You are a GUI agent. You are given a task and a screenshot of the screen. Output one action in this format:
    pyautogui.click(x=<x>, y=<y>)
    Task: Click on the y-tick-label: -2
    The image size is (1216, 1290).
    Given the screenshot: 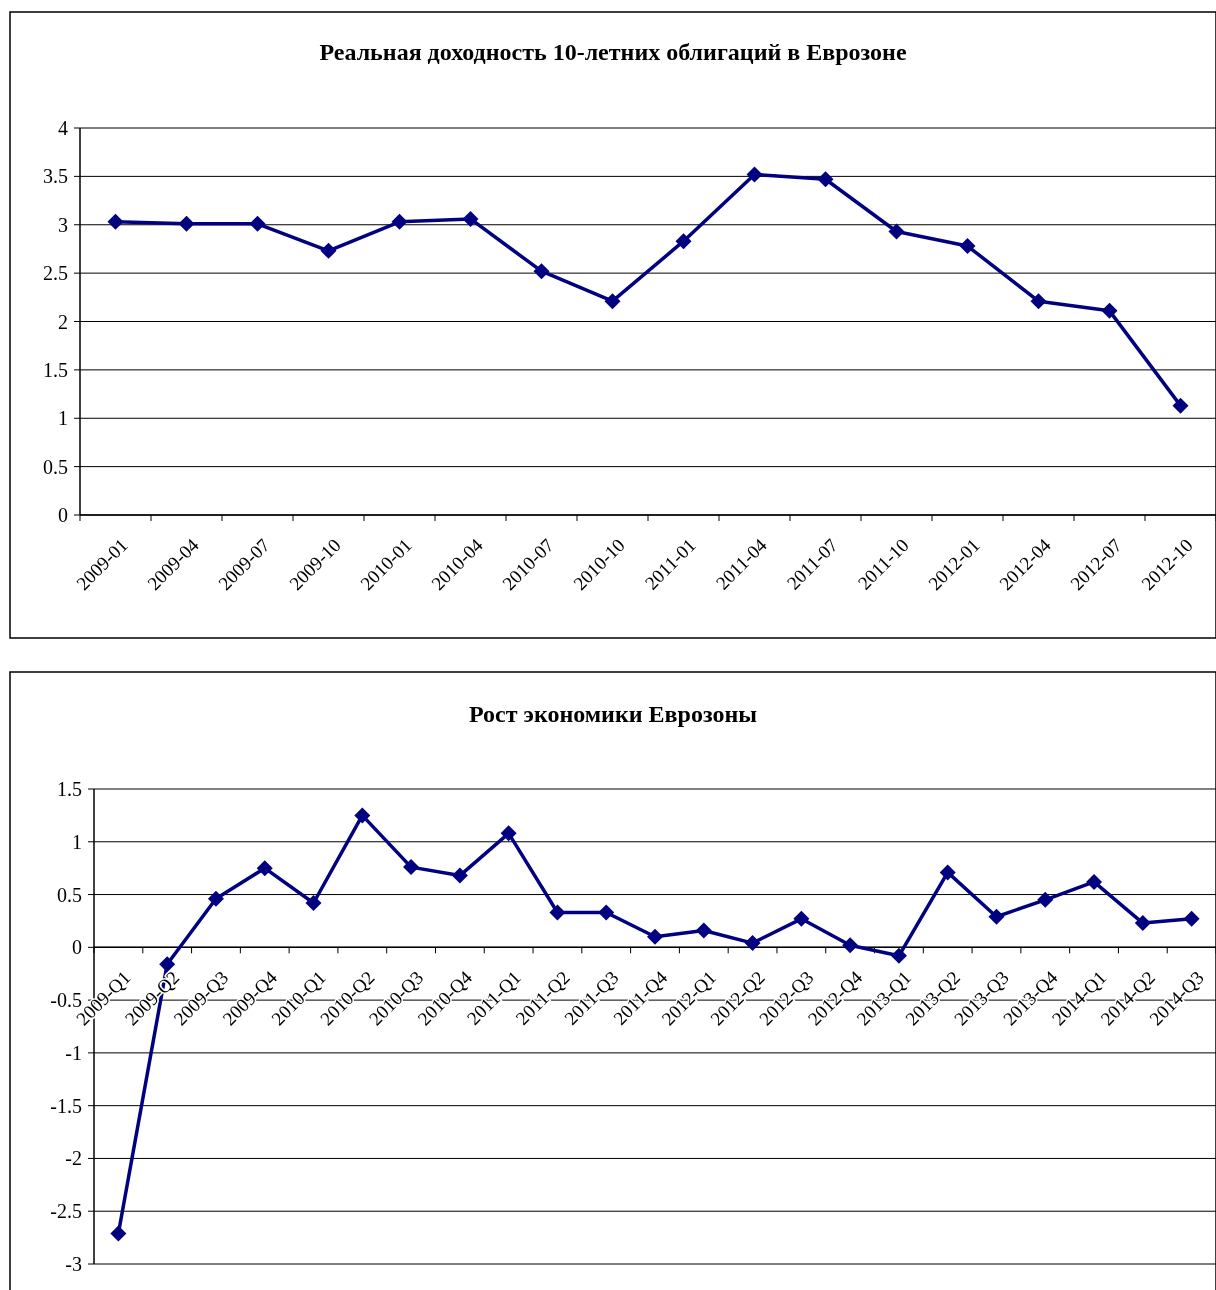 What is the action you would take?
    pyautogui.click(x=73, y=1158)
    